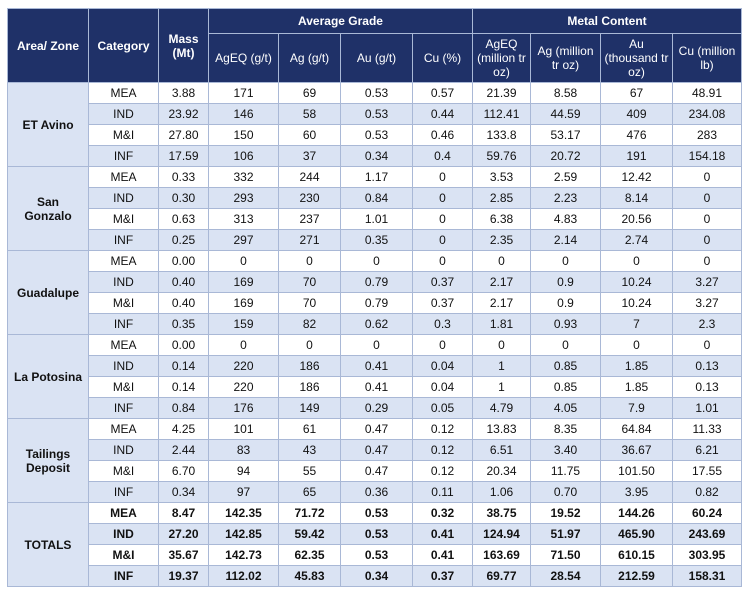 This screenshot has width=749, height=601. I want to click on header-cell: Cu (million lb), so click(707, 58).